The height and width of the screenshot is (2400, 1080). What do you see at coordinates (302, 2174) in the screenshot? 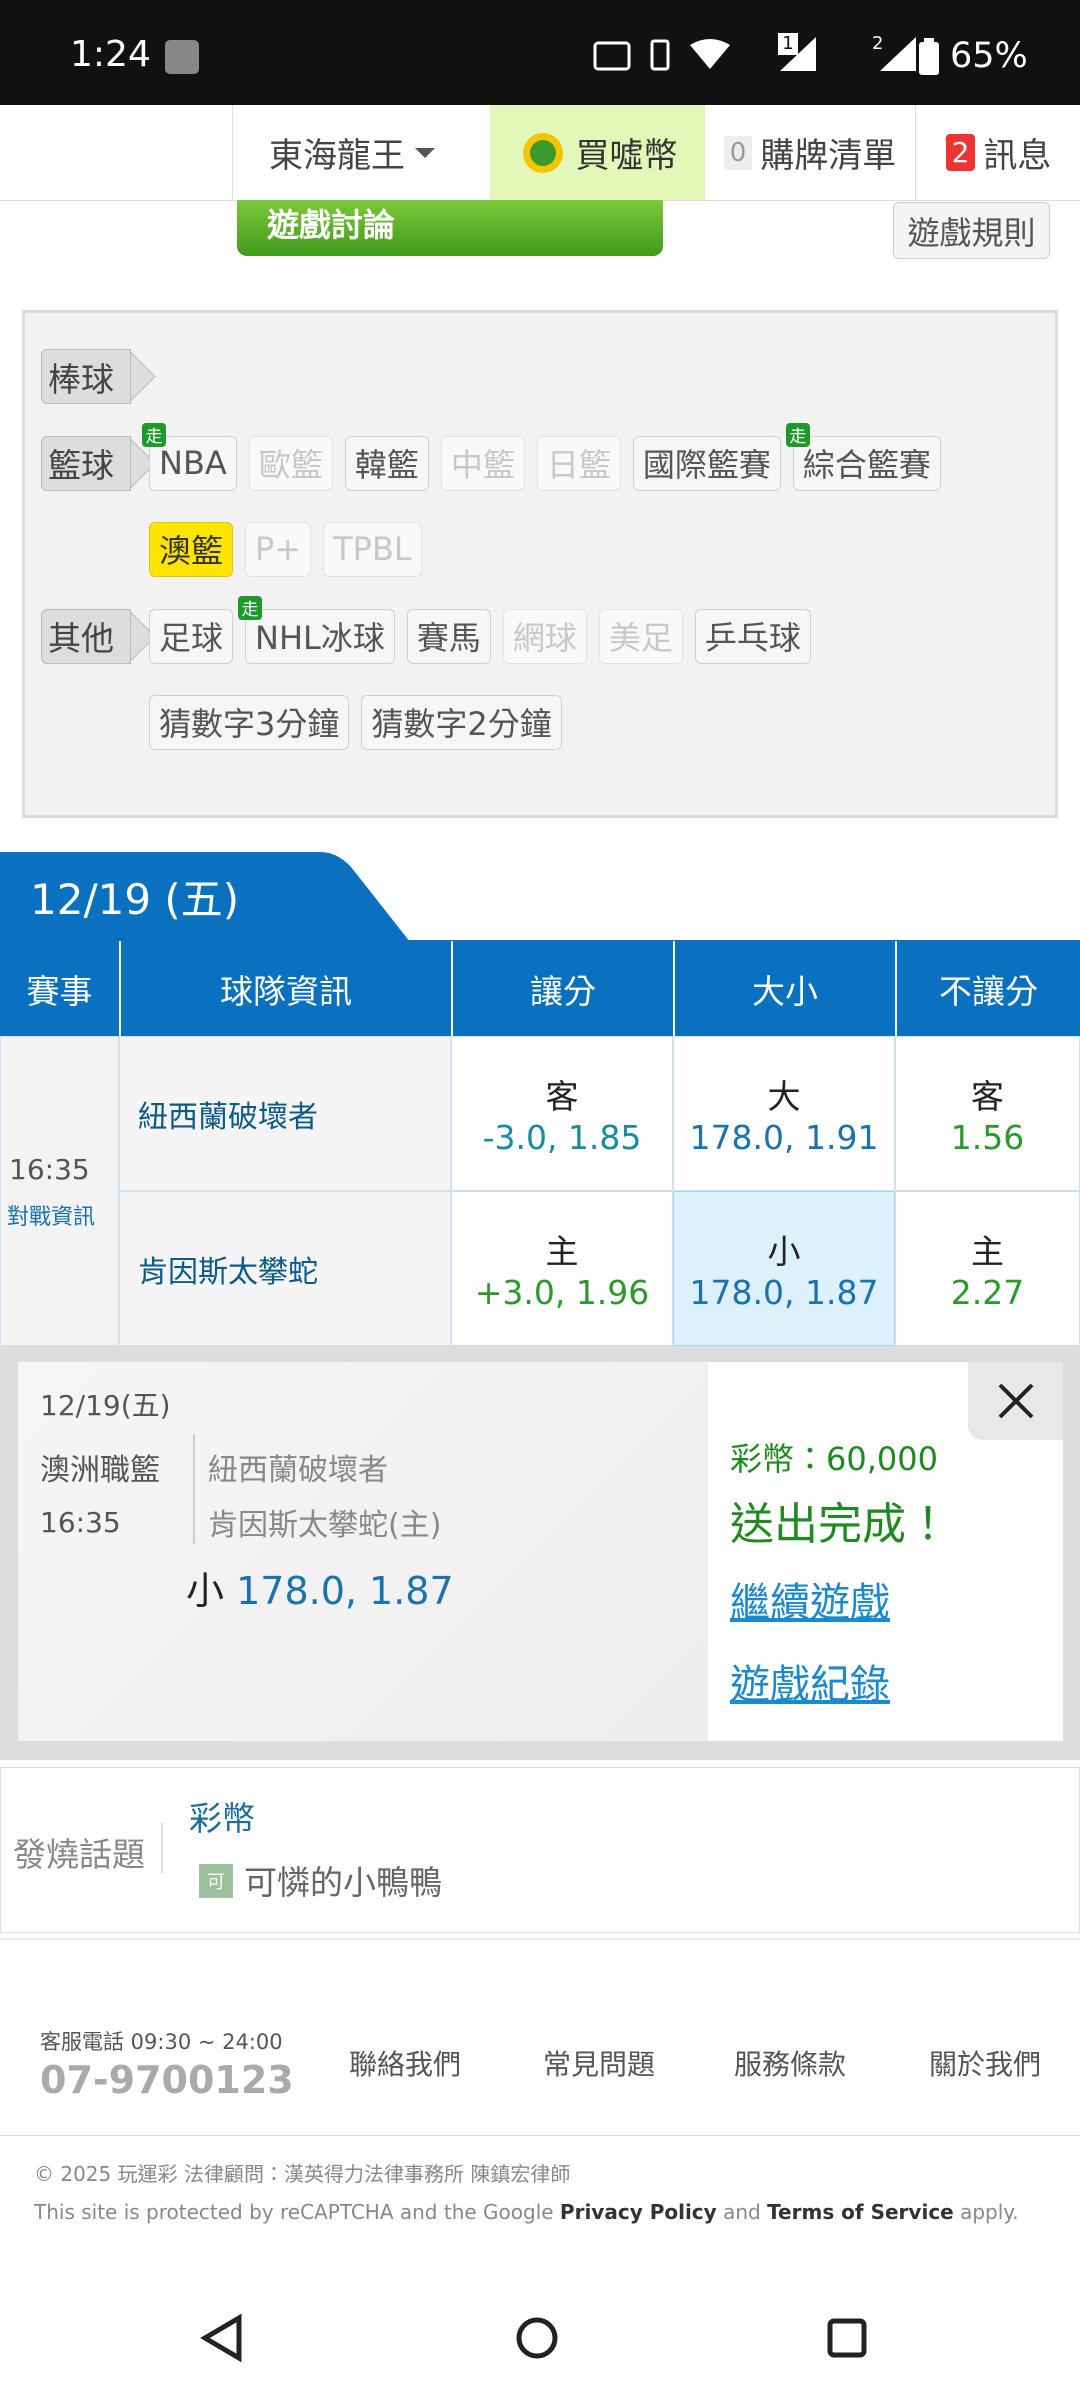
I see `copyright: © 2025 玩運彩 法律顧問：漢英得力法律事務所 陳鎮宏律師` at bounding box center [302, 2174].